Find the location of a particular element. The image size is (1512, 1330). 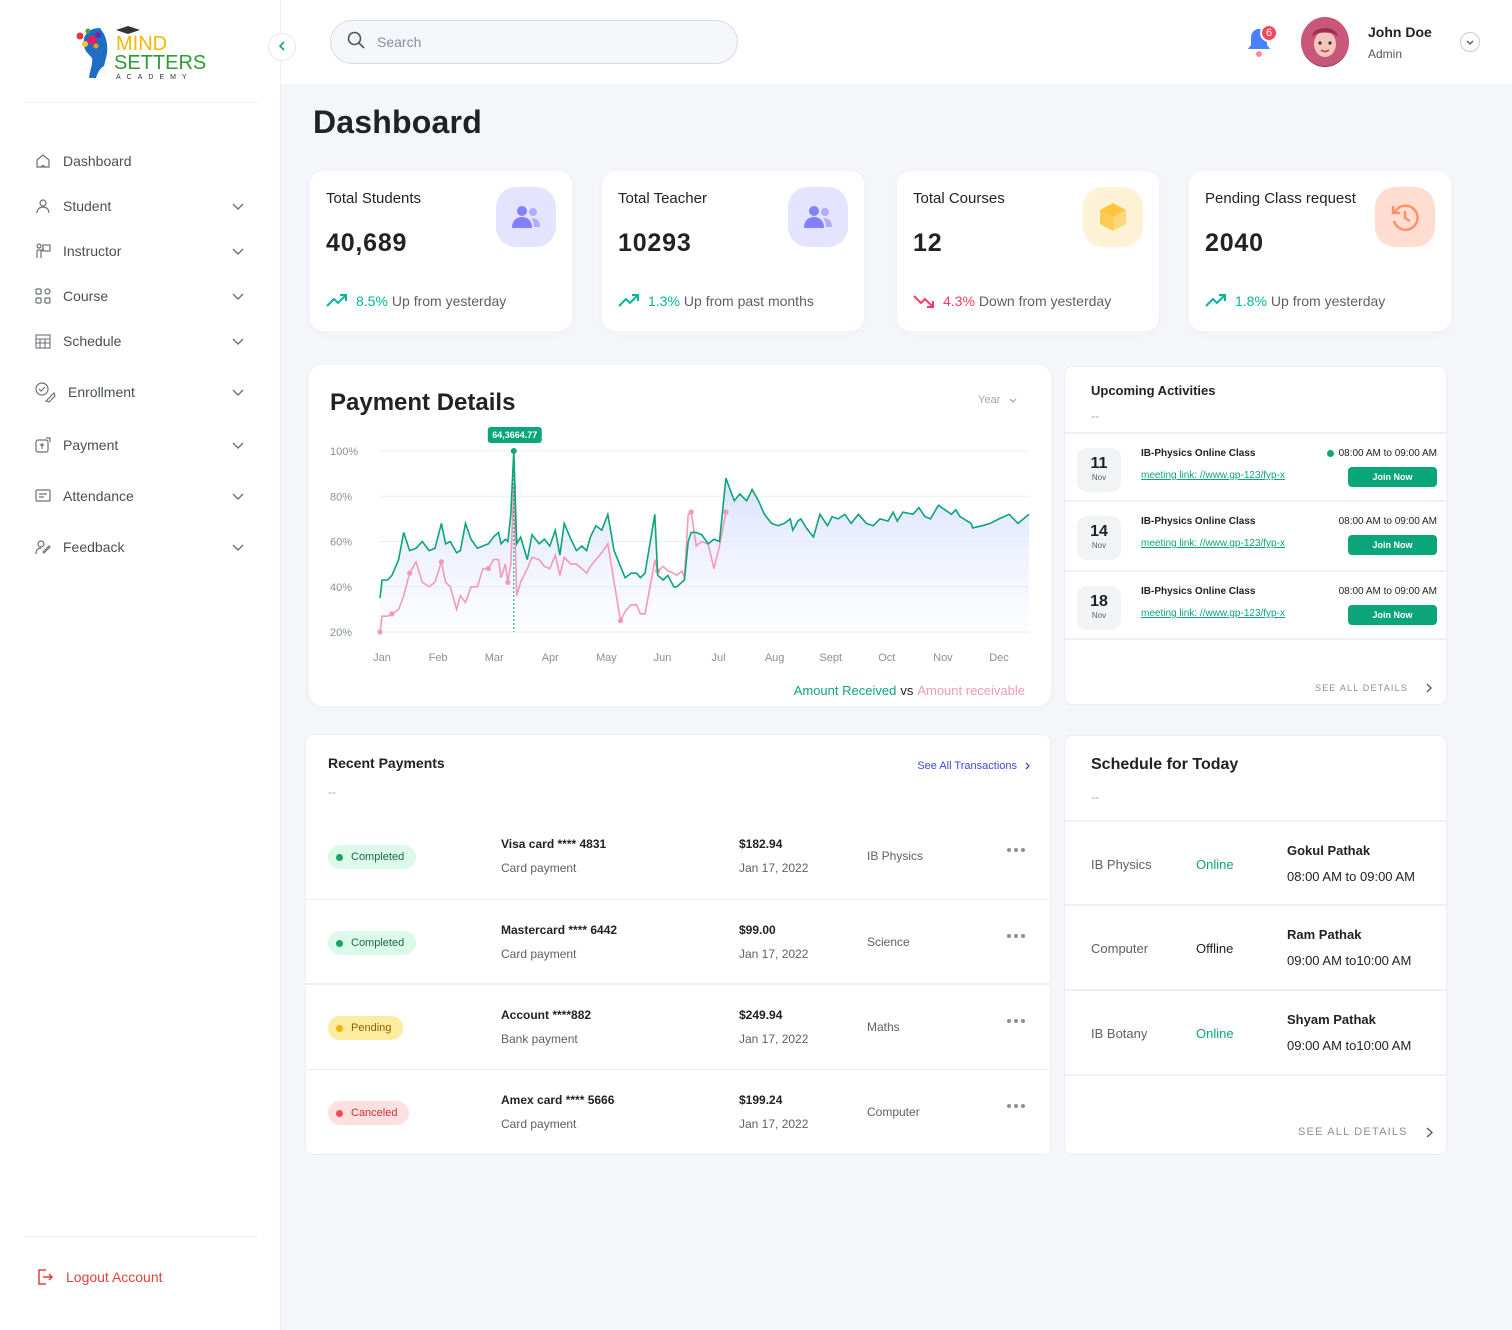

sidebar-item-payment: Payment is located at coordinates (141, 444).